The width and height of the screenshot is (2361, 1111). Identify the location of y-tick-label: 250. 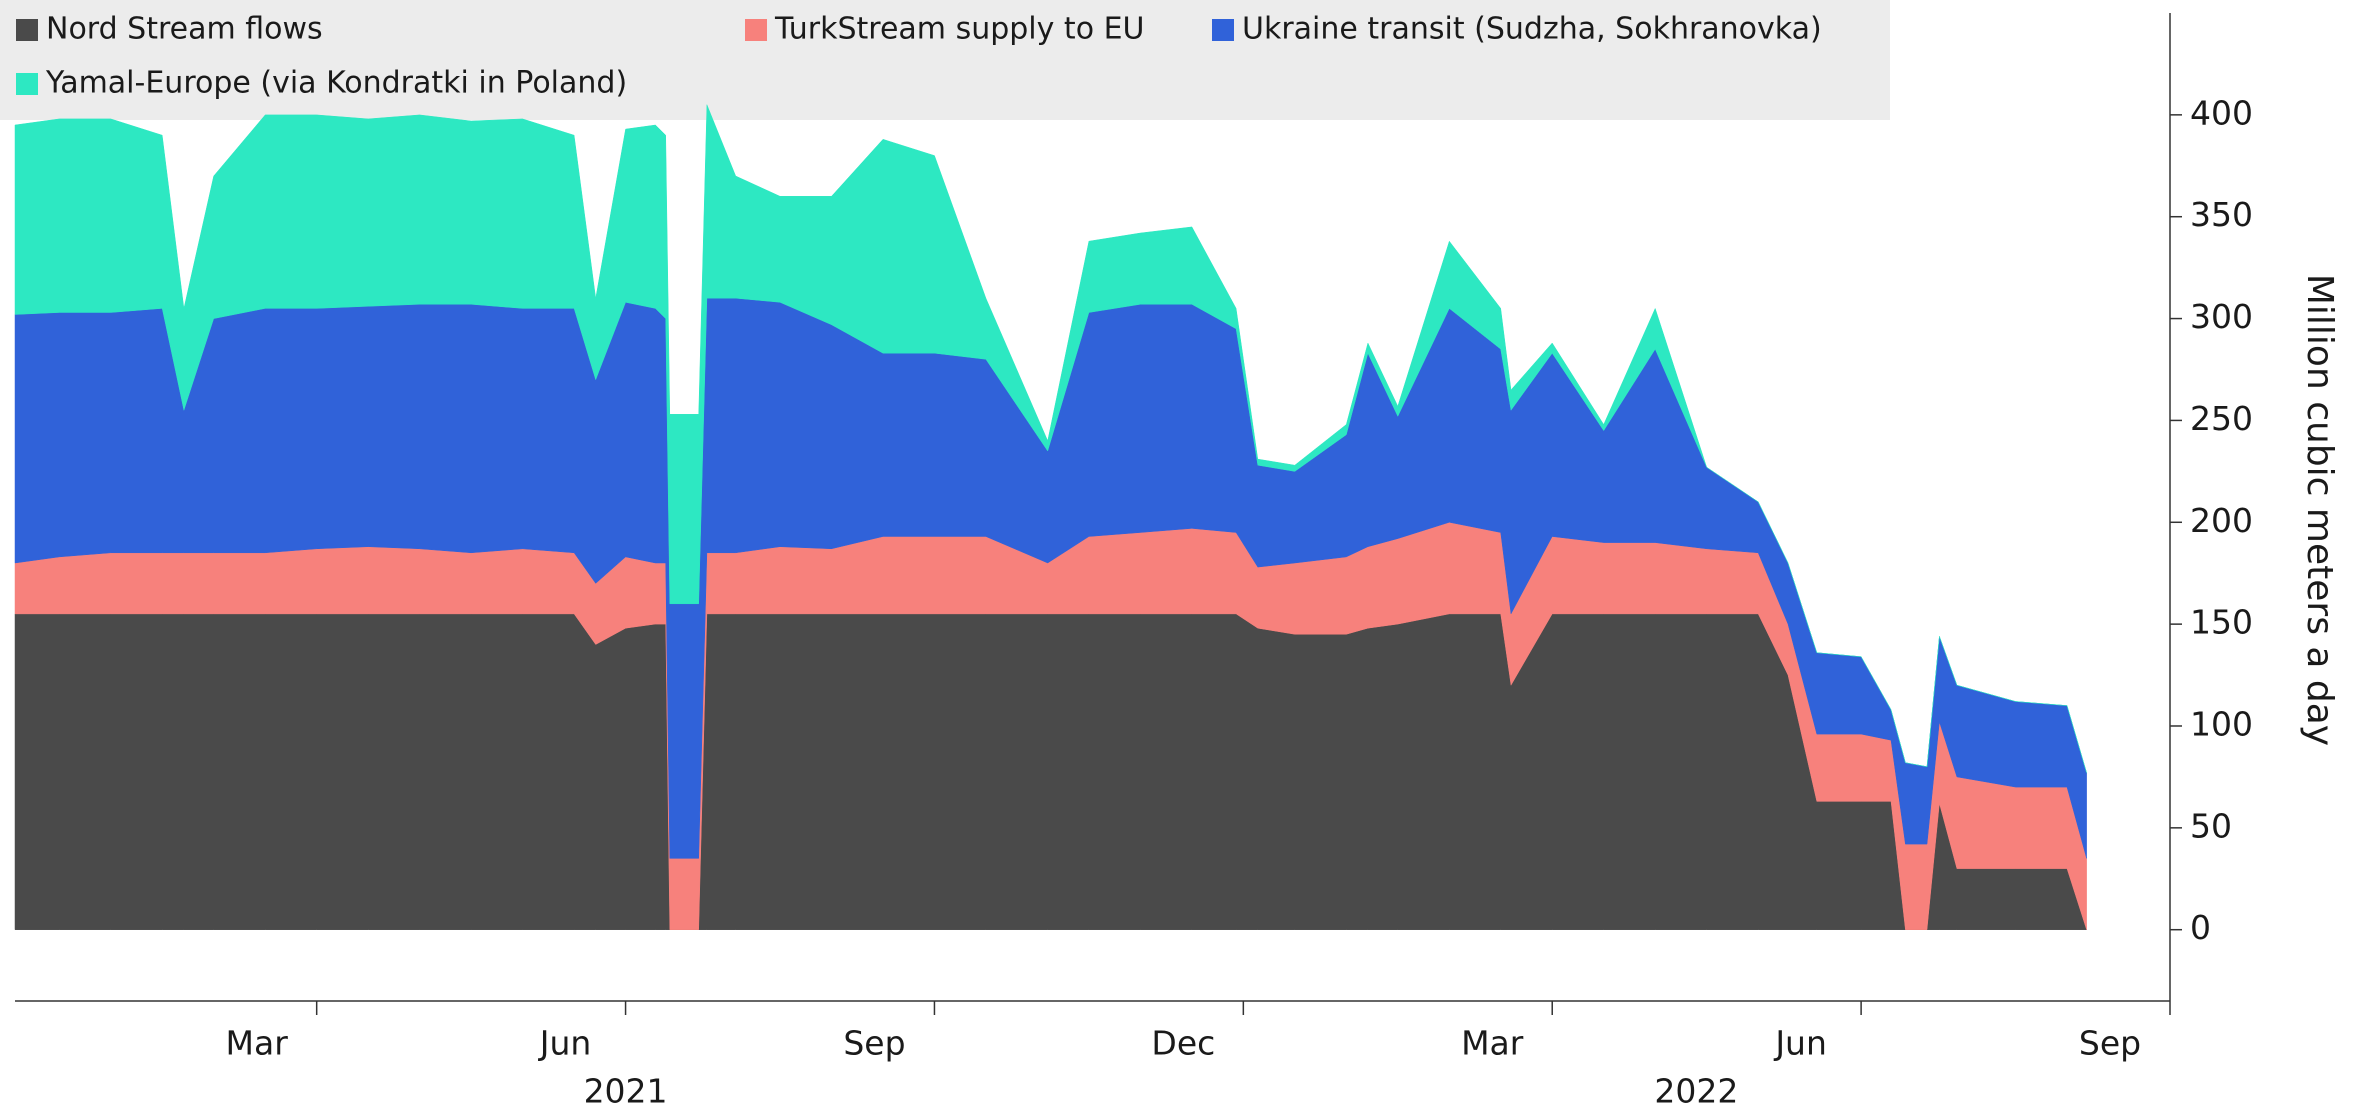
(2221, 418).